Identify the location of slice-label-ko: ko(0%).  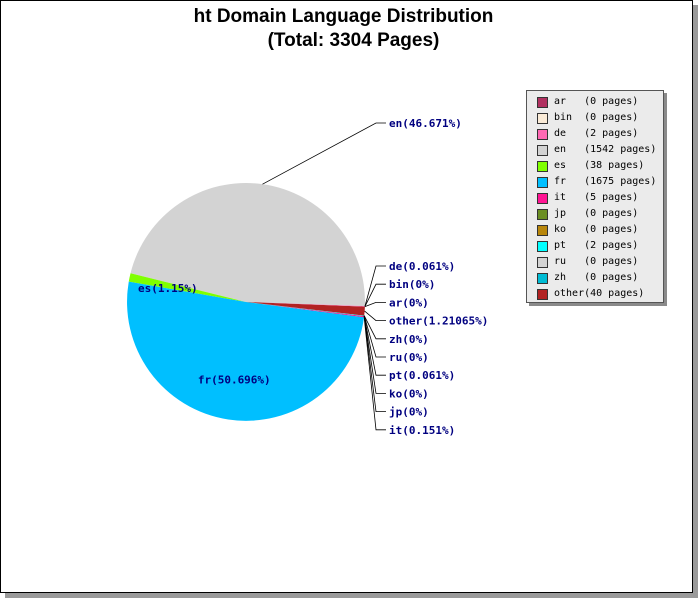
(409, 393).